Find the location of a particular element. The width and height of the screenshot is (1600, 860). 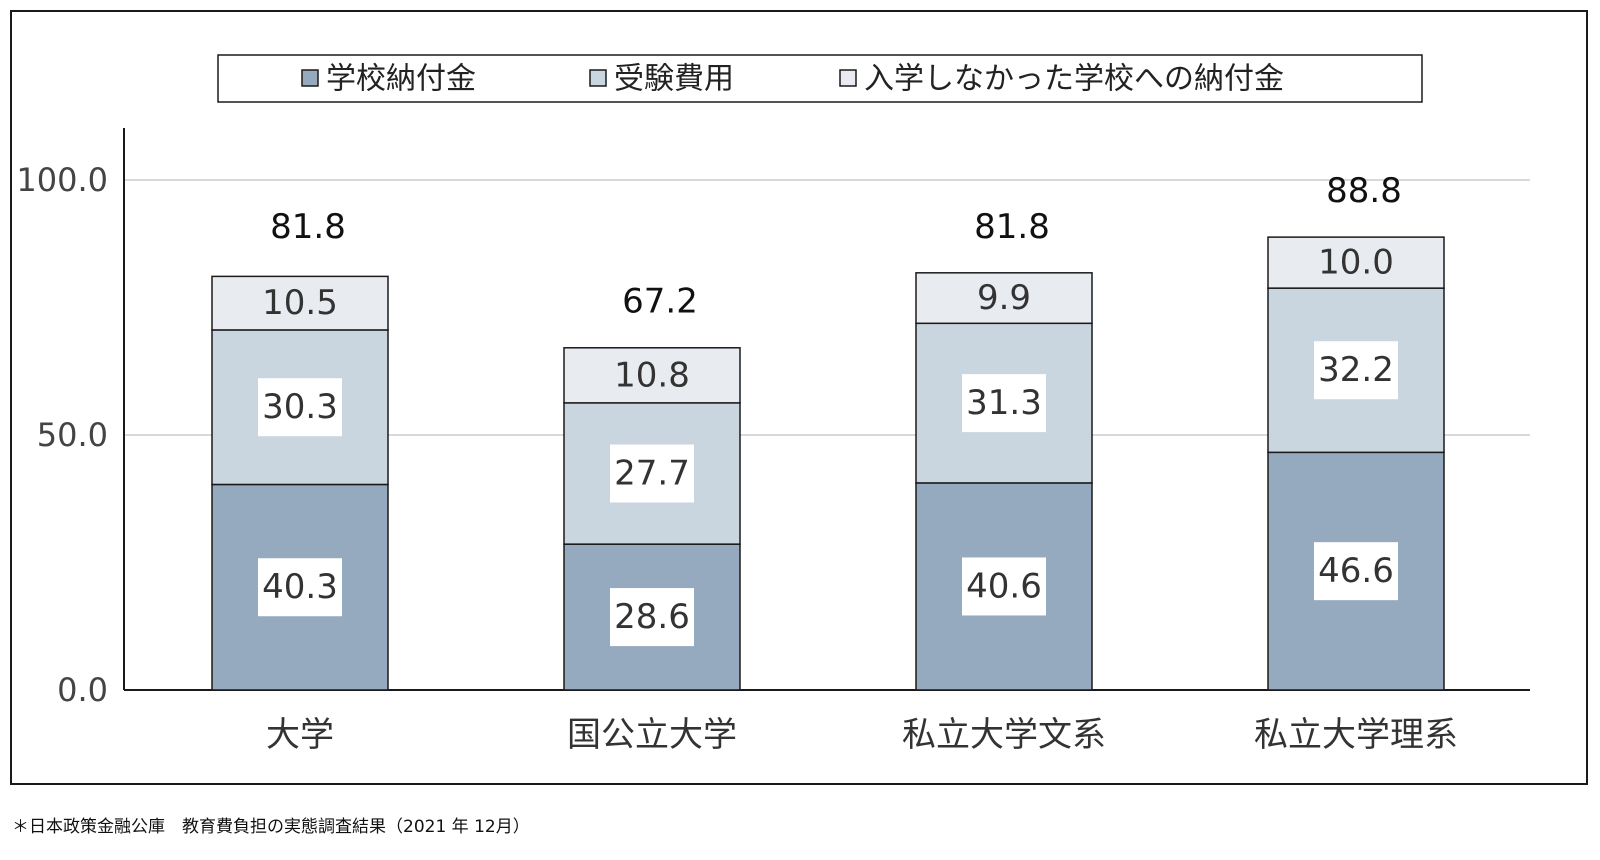

data-label-4-3: 10.0 is located at coordinates (1356, 263).